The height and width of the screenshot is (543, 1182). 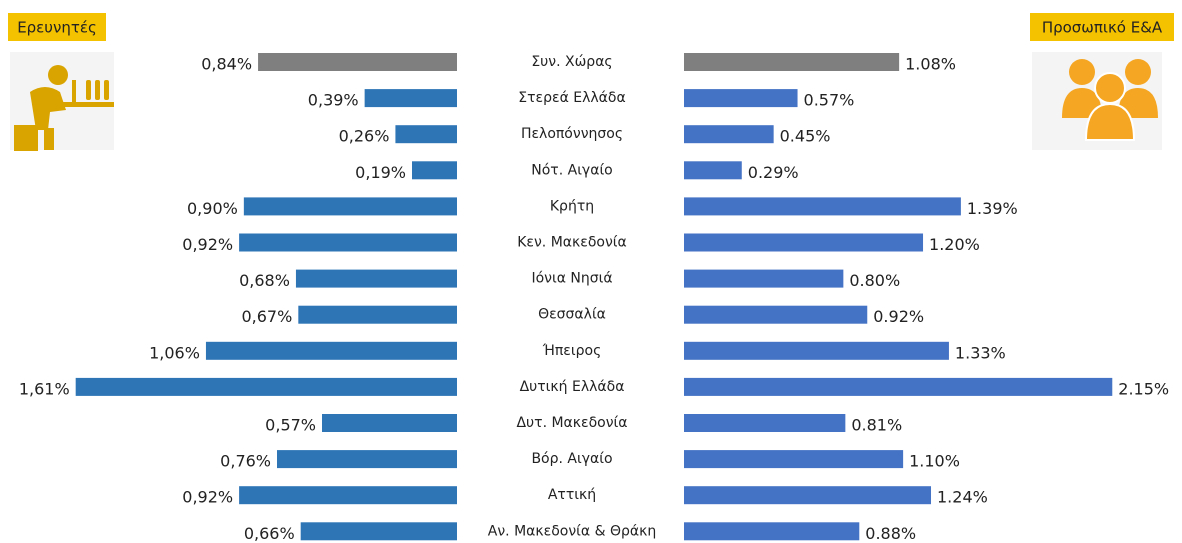 What do you see at coordinates (572, 495) in the screenshot?
I see `category-label: Αττική` at bounding box center [572, 495].